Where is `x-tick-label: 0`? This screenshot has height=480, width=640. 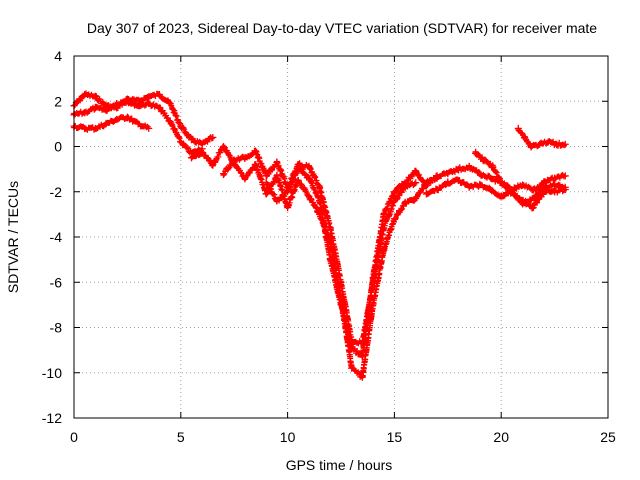
x-tick-label: 0 is located at coordinates (74, 437).